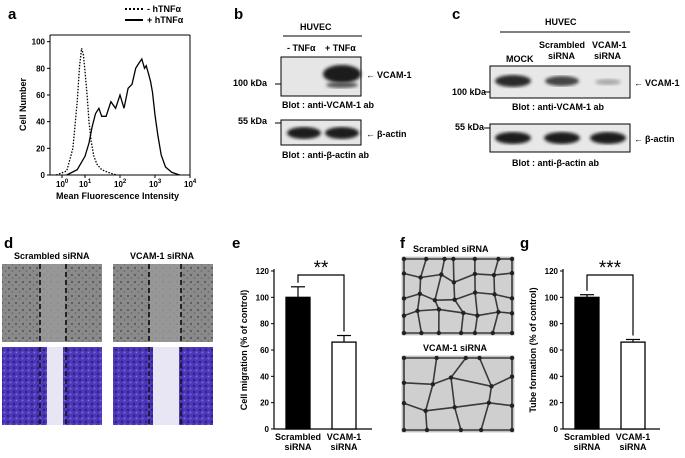 This screenshot has width=685, height=458. Describe the element at coordinates (633, 437) in the screenshot. I see `plot-g-xtick-label-l1: VCAM-1` at that location.